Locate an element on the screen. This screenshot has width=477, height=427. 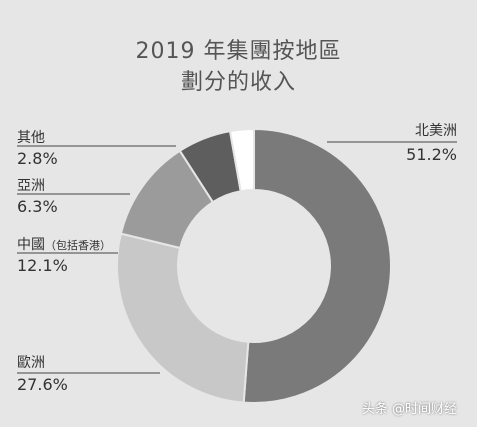
label-other: 其他 is located at coordinates (31, 138).